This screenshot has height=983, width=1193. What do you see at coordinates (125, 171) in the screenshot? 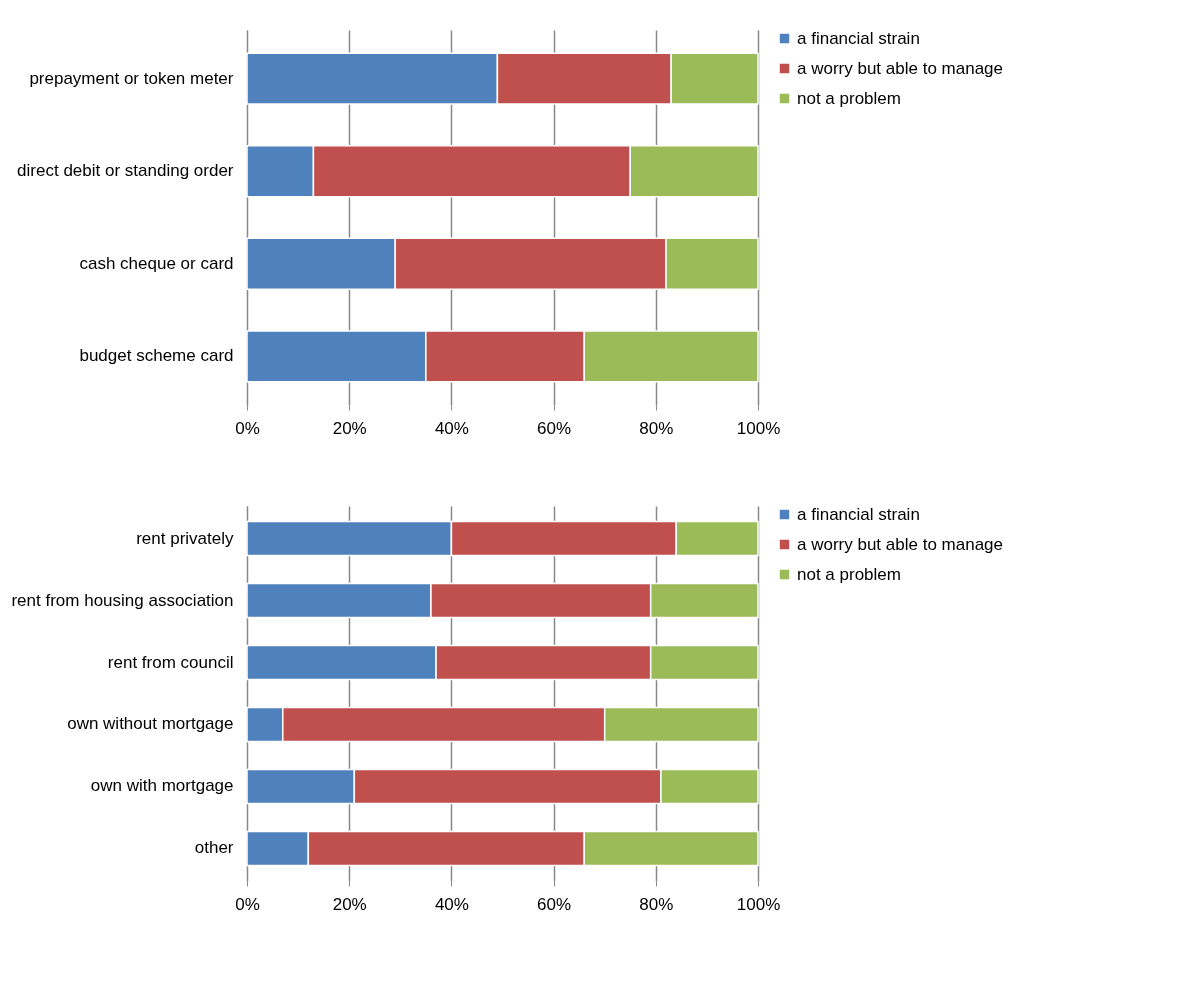
I see `y-tick-label: direct debit or standing order` at bounding box center [125, 171].